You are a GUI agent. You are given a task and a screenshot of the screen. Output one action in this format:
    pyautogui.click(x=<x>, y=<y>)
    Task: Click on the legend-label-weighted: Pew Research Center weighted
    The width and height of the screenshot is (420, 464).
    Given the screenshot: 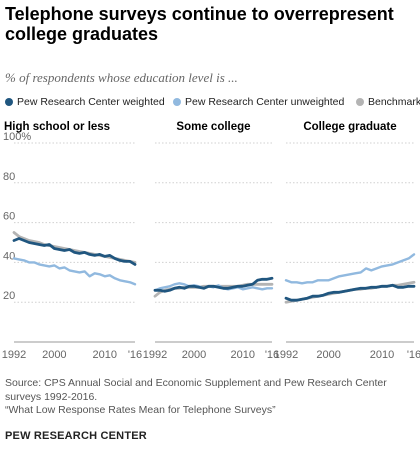 What is the action you would take?
    pyautogui.click(x=91, y=102)
    